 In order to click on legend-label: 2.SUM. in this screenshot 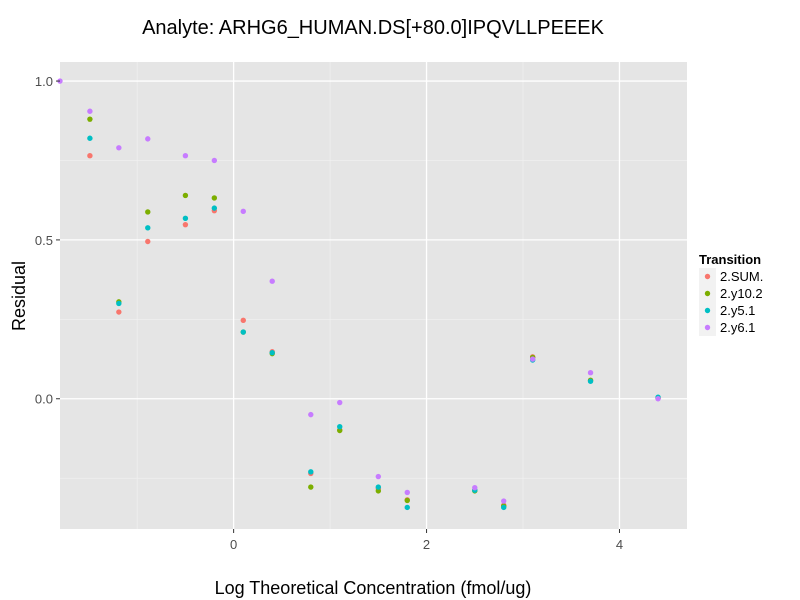, I will do `click(741, 276)`.